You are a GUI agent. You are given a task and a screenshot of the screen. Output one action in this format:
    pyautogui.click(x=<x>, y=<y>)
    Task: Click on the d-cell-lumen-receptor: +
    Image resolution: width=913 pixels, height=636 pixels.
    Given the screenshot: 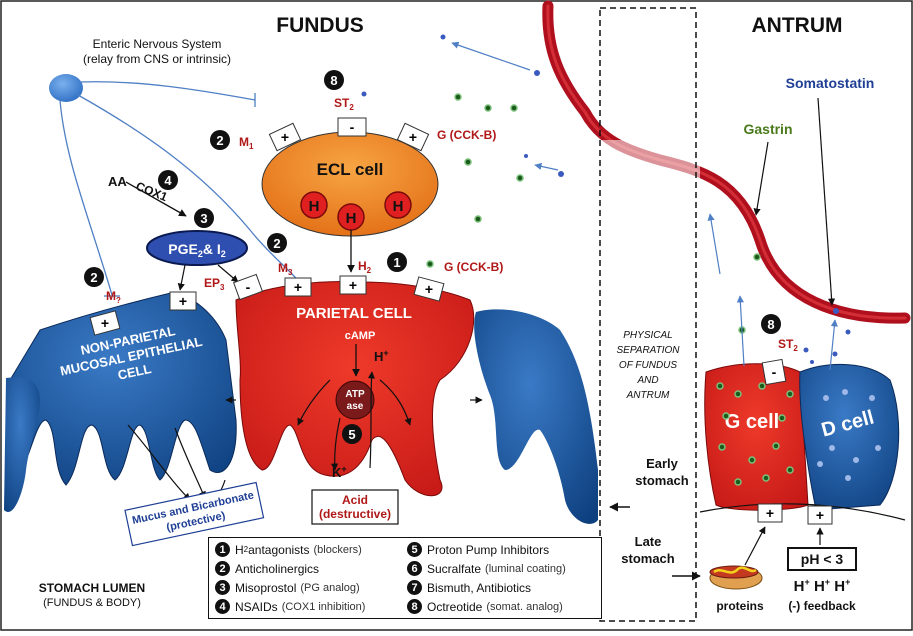 What is the action you would take?
    pyautogui.click(x=820, y=515)
    